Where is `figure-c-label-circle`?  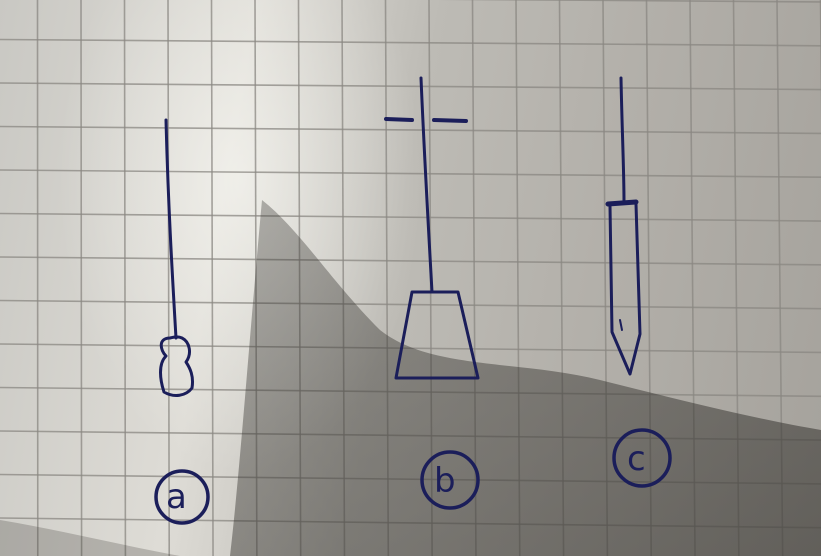 figure-c-label-circle is located at coordinates (642, 458).